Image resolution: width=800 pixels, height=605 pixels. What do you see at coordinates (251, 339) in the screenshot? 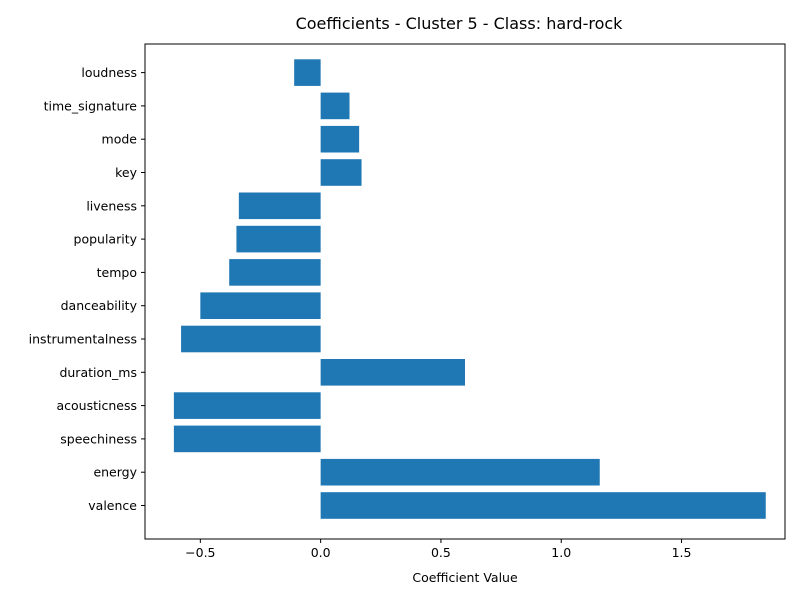
I see `bar-instrumentalness` at bounding box center [251, 339].